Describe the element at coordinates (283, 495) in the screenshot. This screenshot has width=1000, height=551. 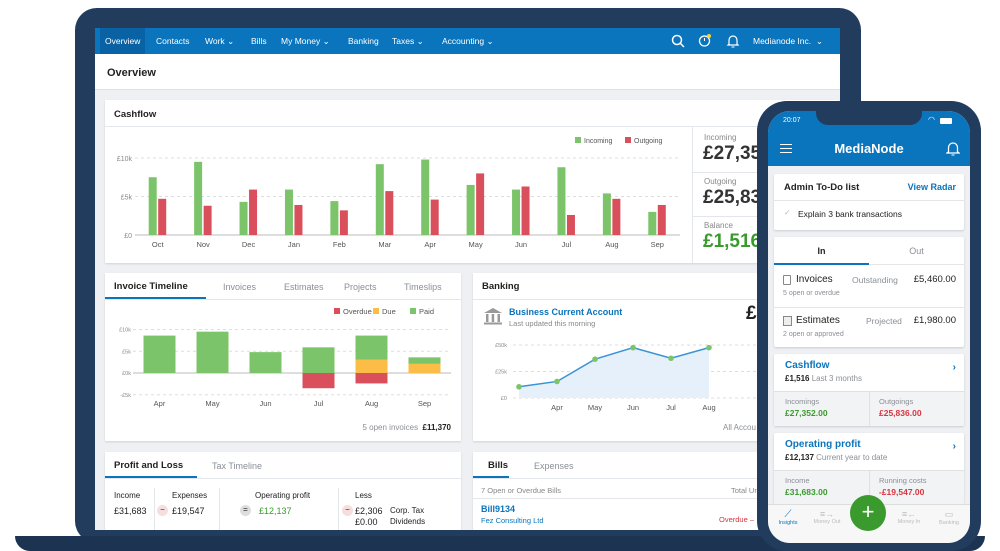
I see `operating-profit-label: Operating profit` at that location.